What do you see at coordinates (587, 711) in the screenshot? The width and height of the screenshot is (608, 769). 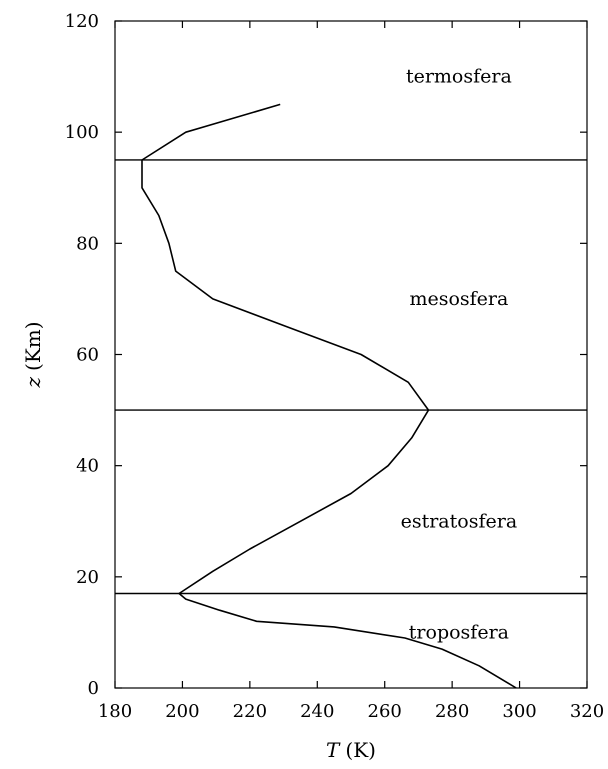 I see `x-tick-label-8: 320` at bounding box center [587, 711].